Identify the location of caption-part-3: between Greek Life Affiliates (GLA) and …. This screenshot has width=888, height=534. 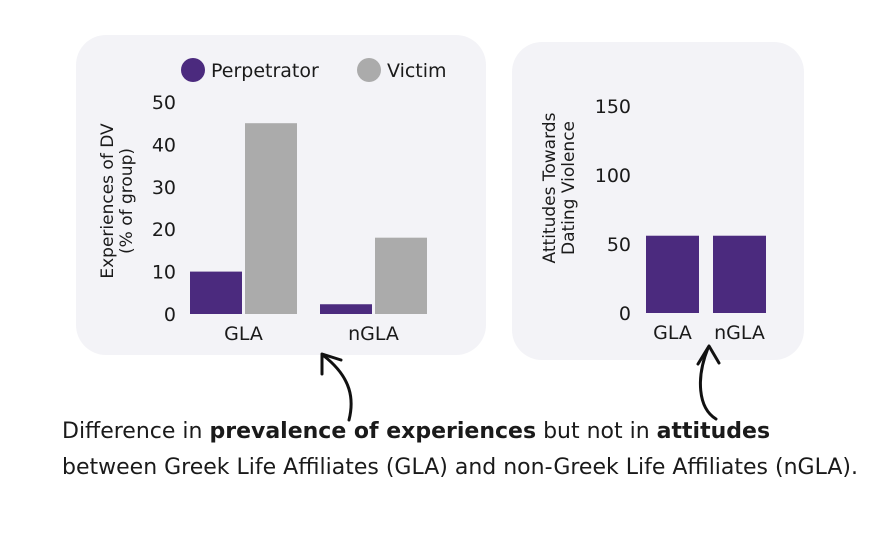
(460, 467).